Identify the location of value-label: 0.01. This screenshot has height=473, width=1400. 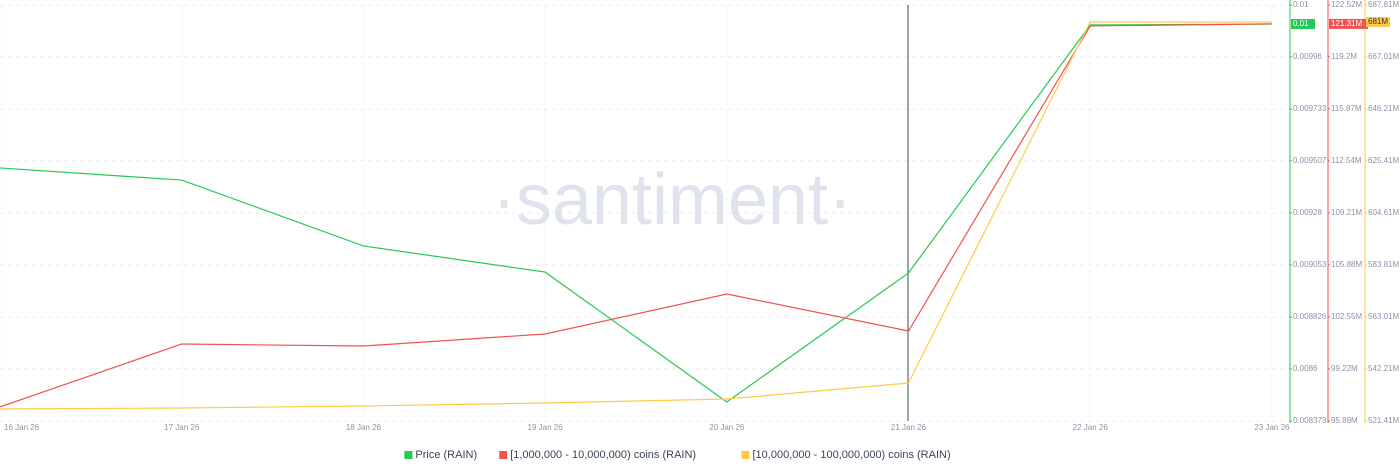
(1301, 23).